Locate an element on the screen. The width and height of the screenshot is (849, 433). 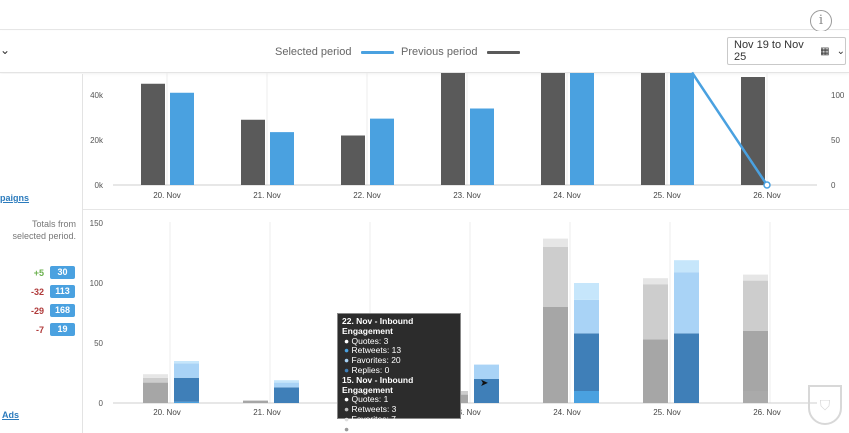
tooltip-item: ● Quotes: 1 is located at coordinates (366, 399).